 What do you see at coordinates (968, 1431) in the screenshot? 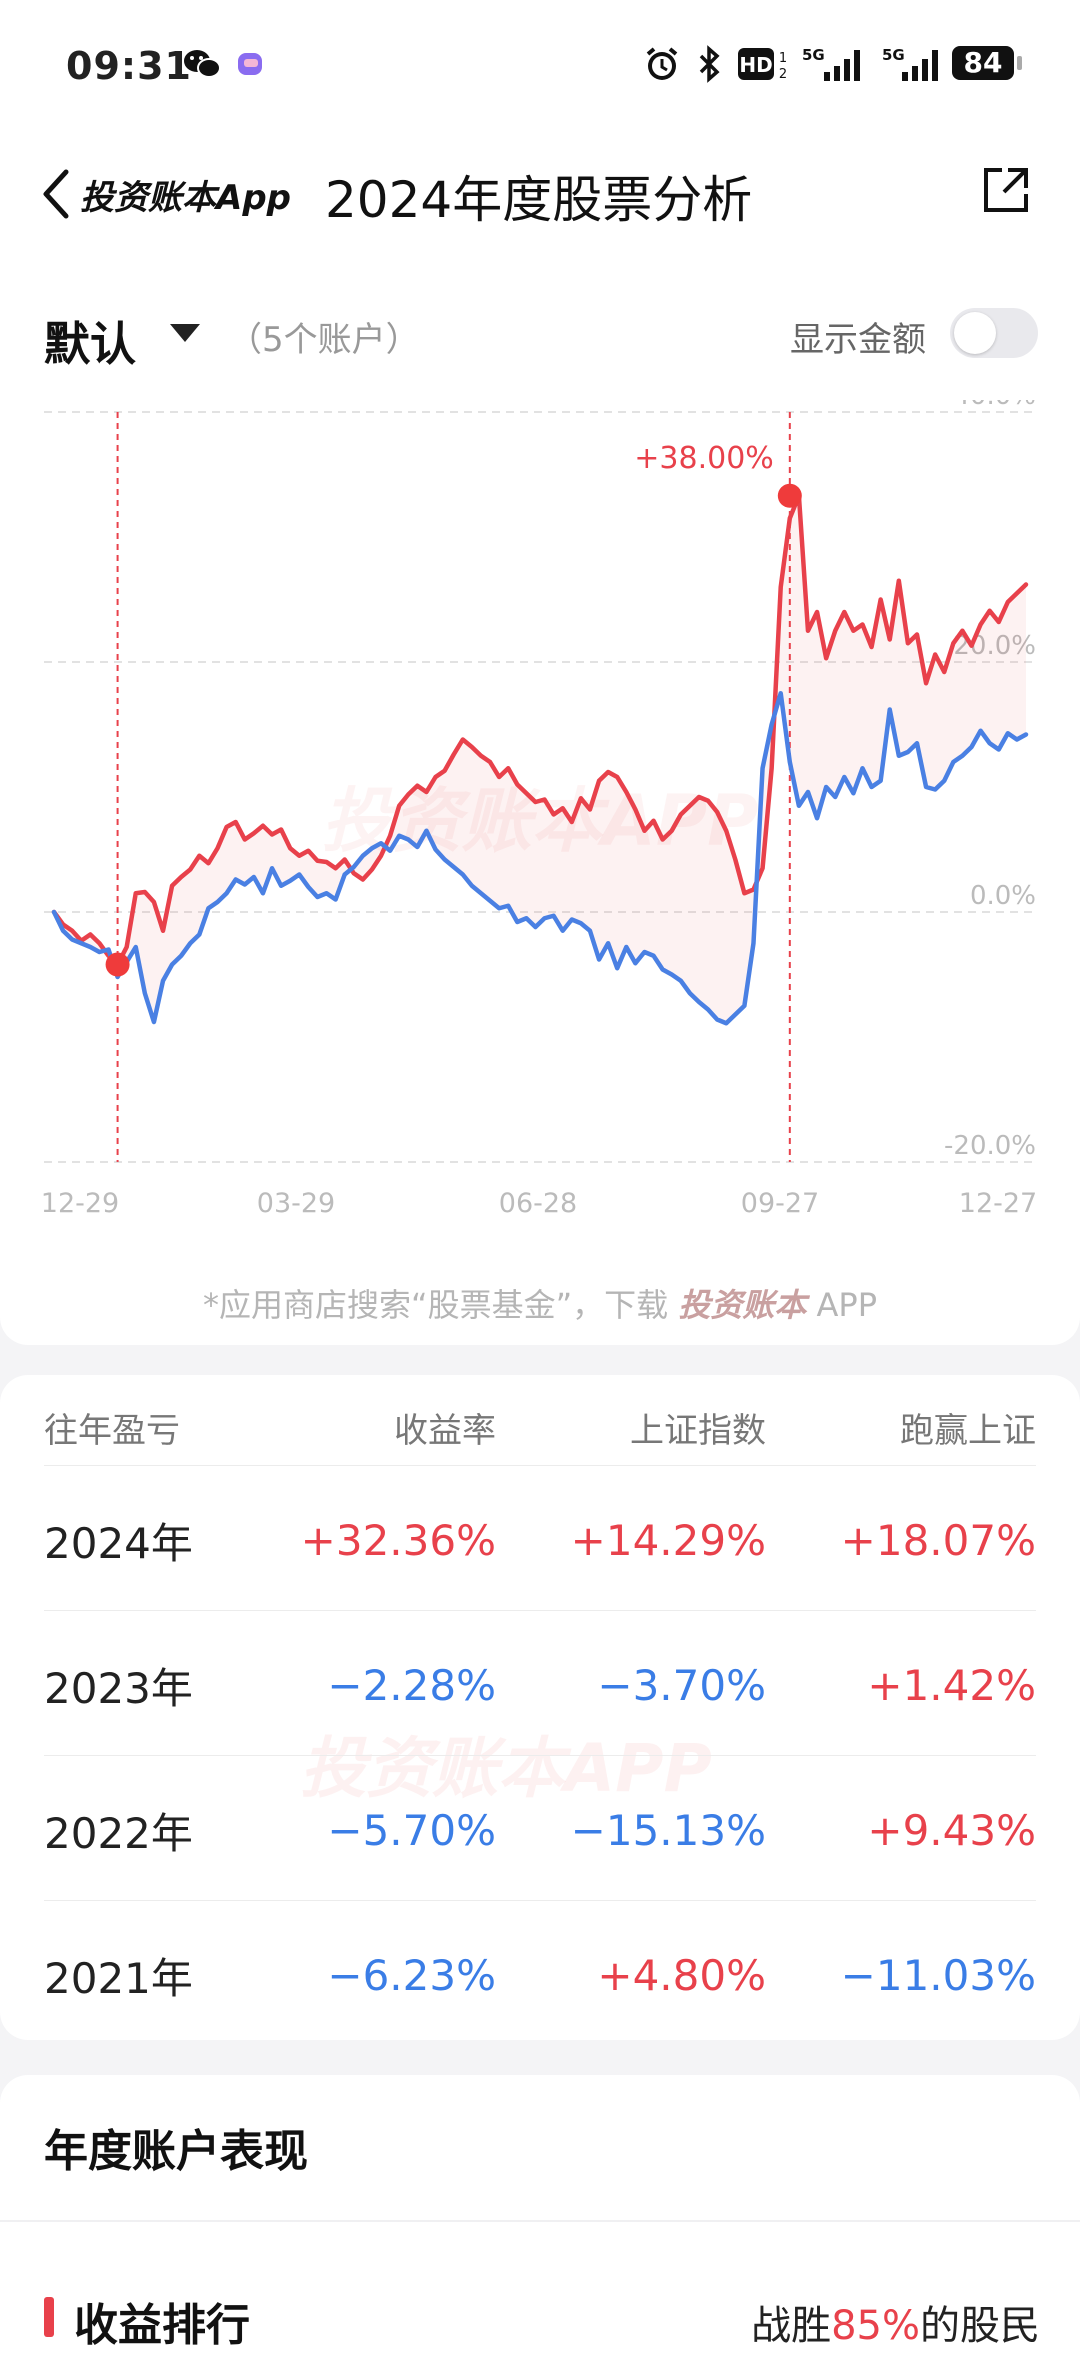
I see `header-beat: 跑赢上证` at bounding box center [968, 1431].